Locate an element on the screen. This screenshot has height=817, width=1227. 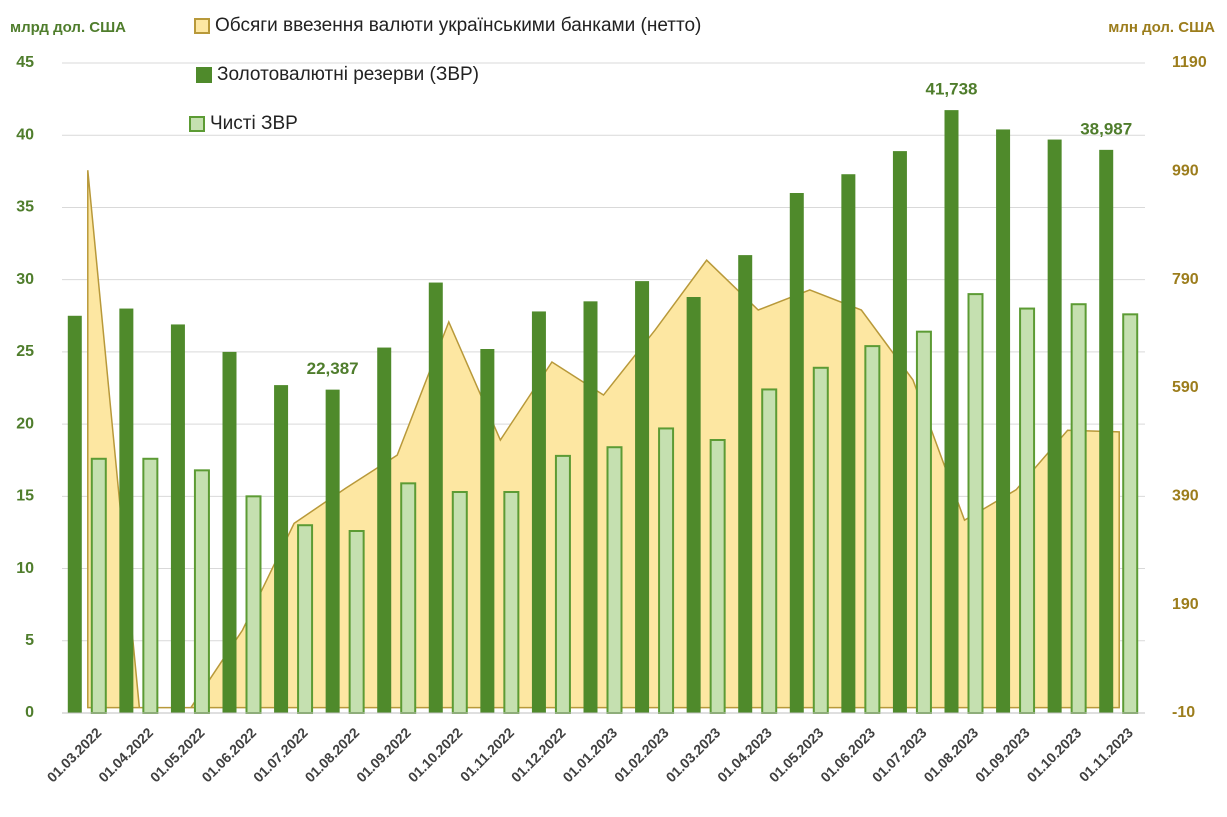
data-label: 38,987 is located at coordinates (1106, 128).